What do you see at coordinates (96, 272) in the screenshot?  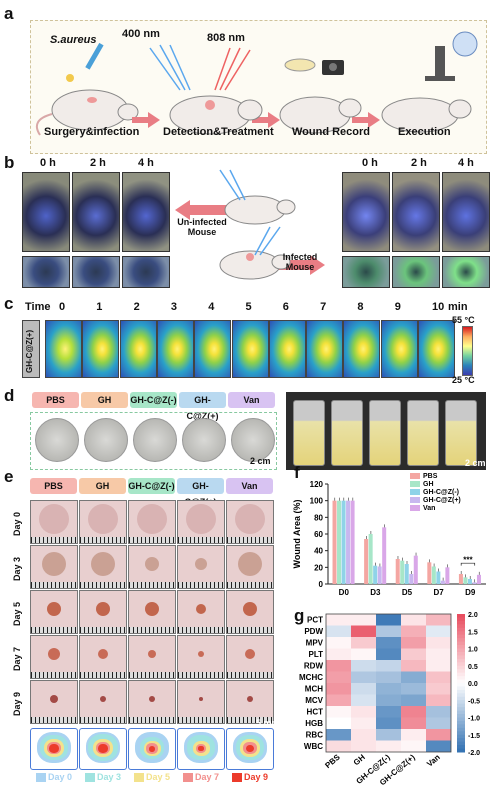 I see `b-uninfected-zoom-2h` at bounding box center [96, 272].